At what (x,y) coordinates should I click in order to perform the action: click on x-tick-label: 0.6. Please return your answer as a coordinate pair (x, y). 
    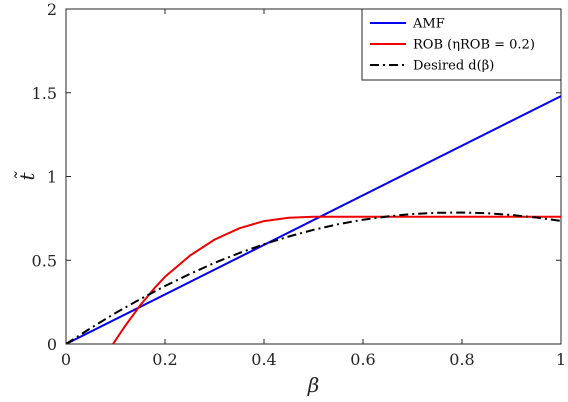
    Looking at the image, I should click on (362, 359).